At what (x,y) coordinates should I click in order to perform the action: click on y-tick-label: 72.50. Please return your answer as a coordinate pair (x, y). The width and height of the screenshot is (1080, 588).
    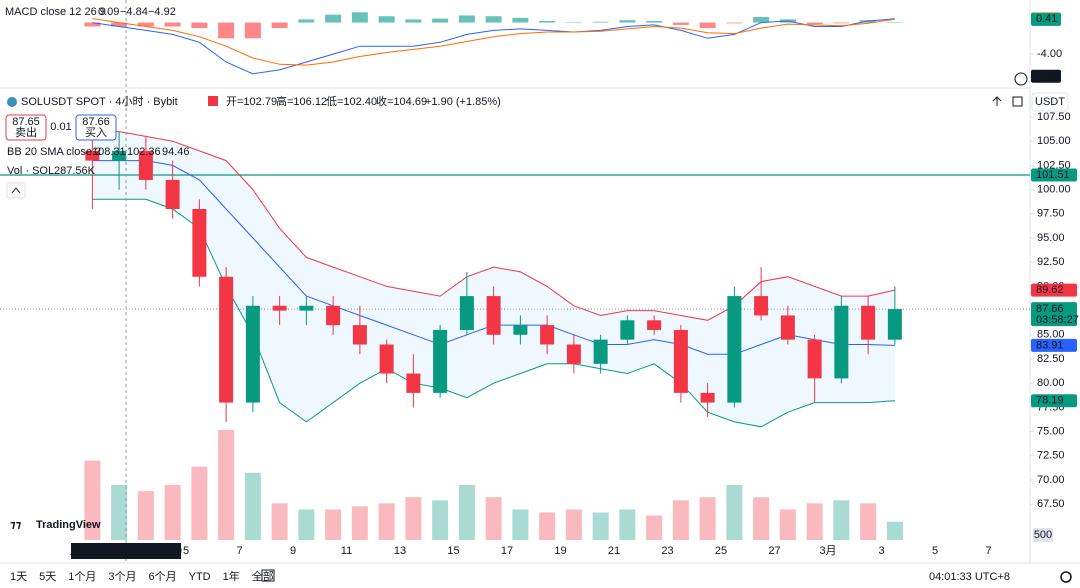
    Looking at the image, I should click on (1051, 456).